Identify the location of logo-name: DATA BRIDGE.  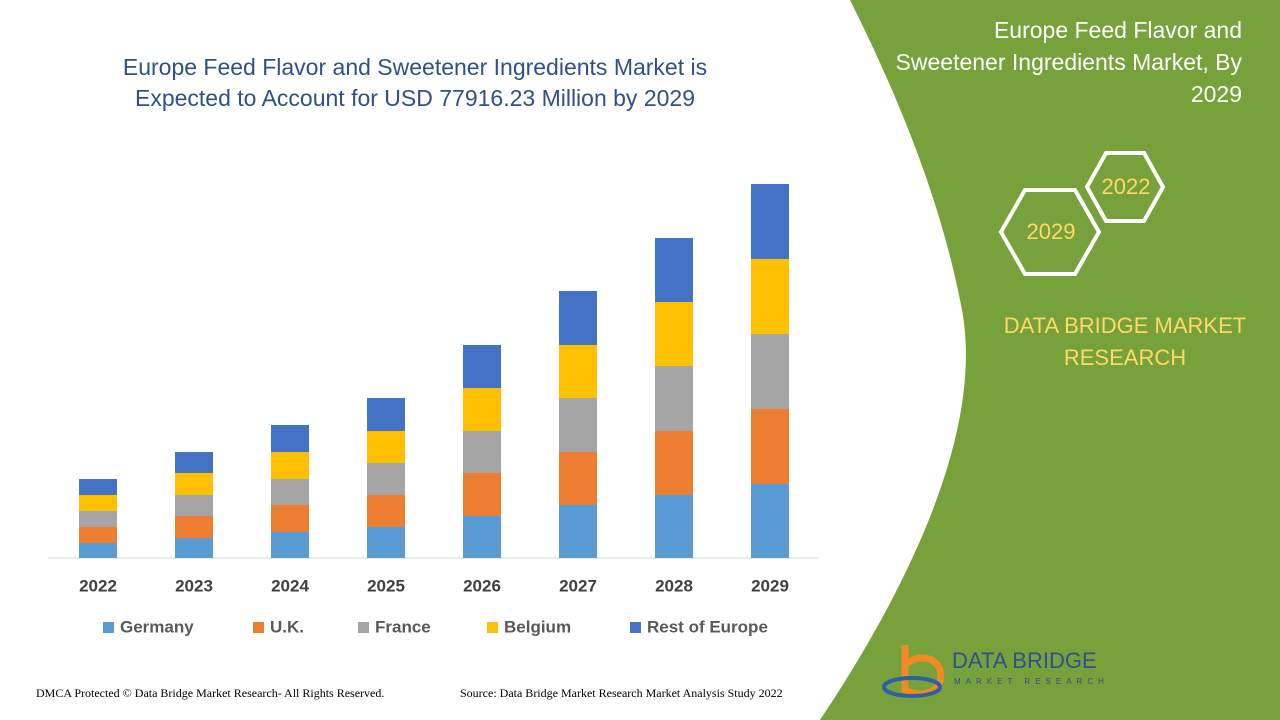
(1024, 660).